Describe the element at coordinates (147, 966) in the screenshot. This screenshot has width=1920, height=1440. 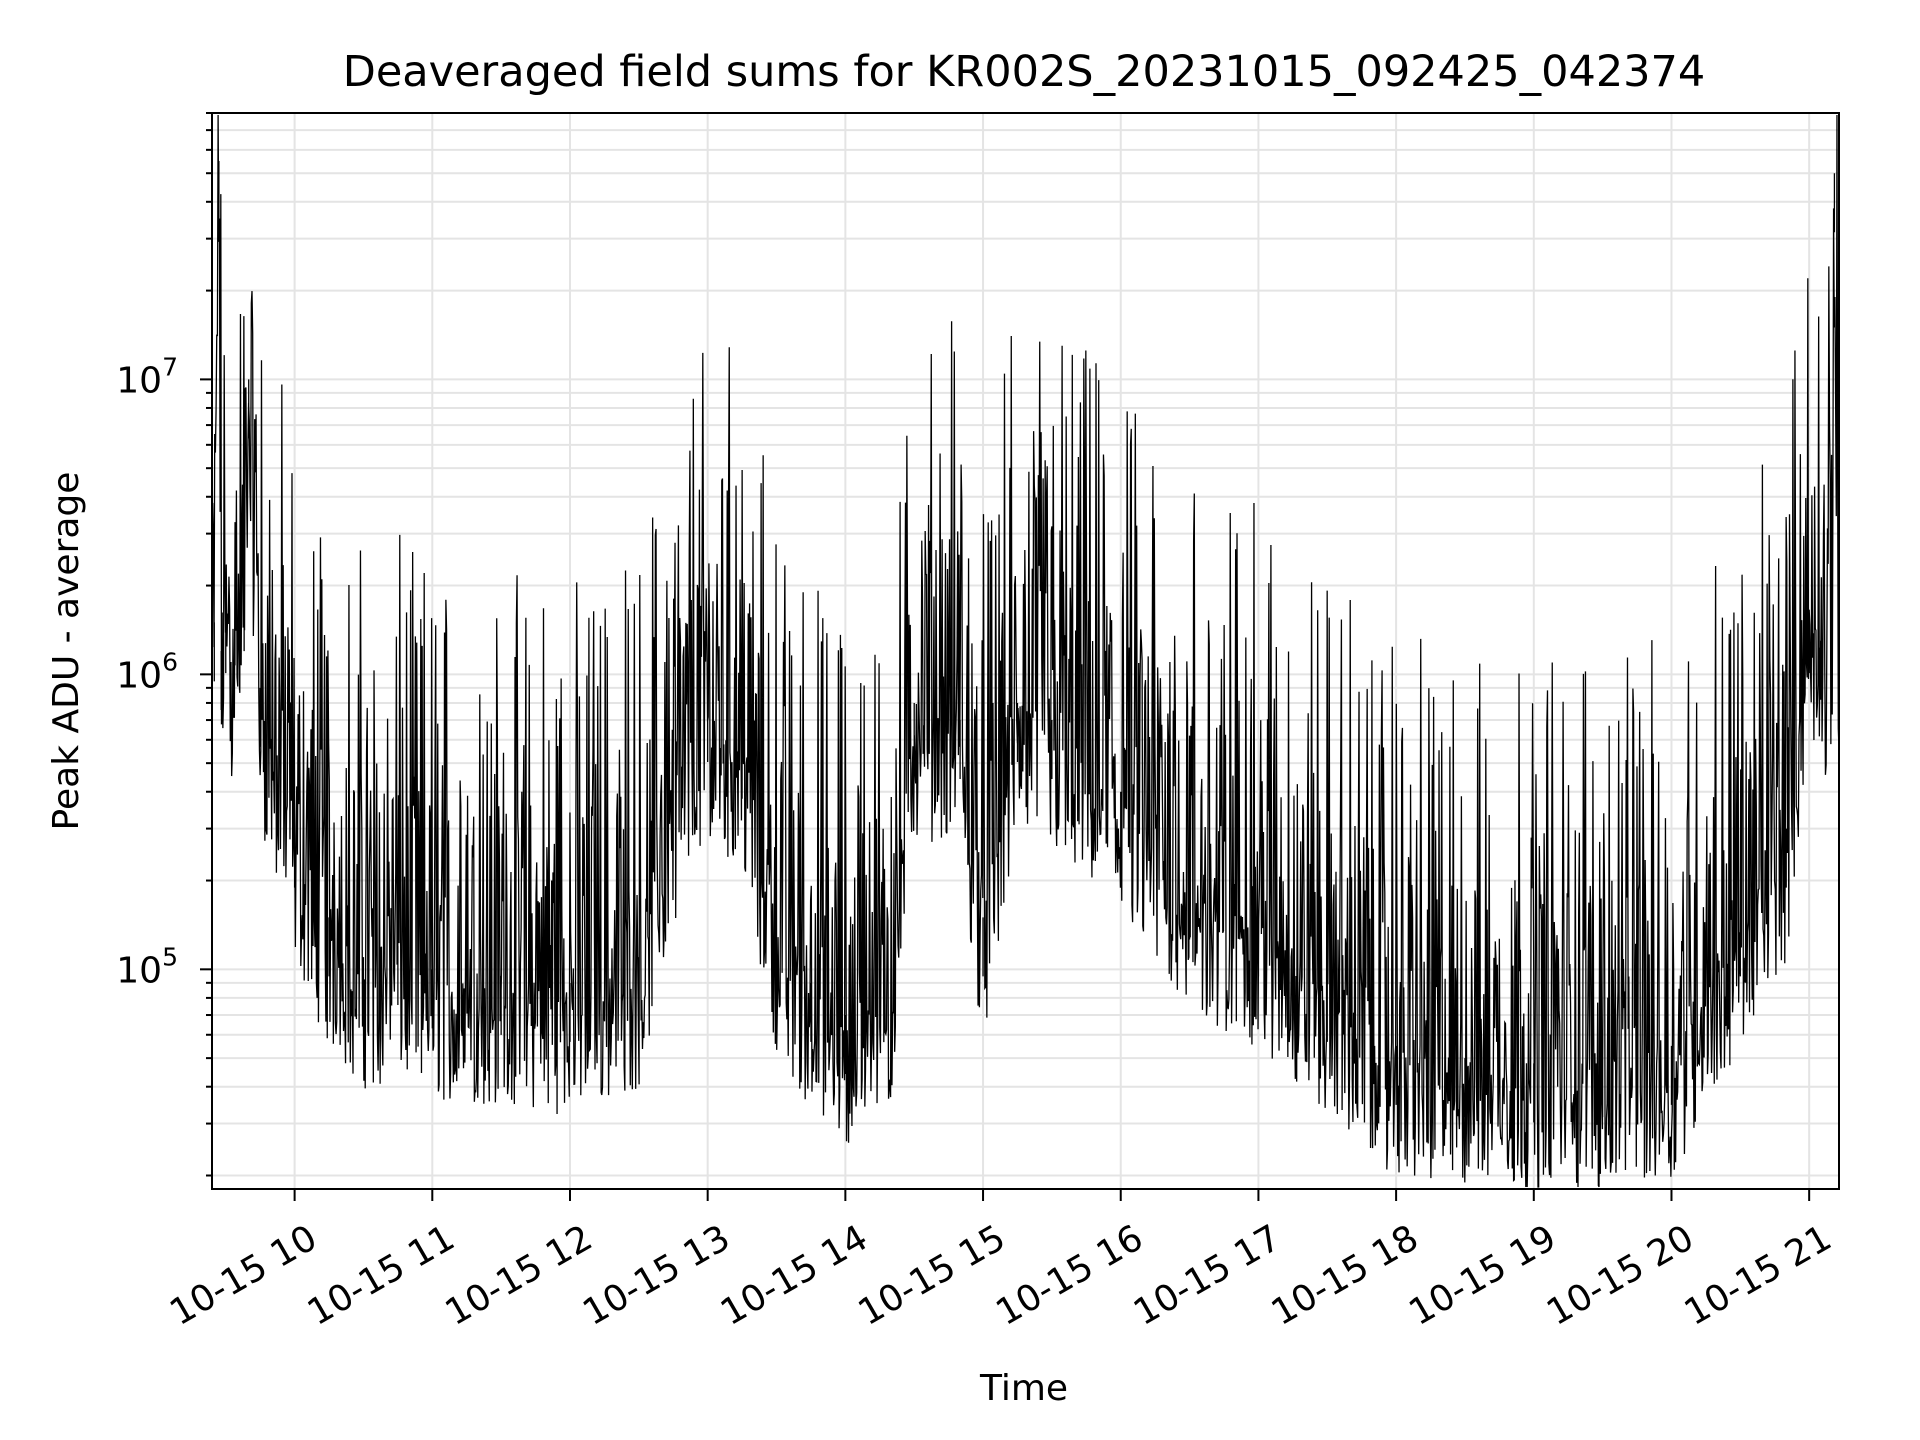
I see `y-tick-label: 10⁵` at that location.